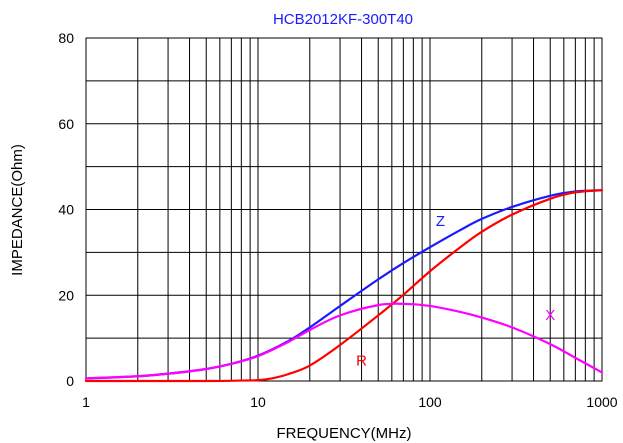  Describe the element at coordinates (343, 19) in the screenshot. I see `chart-title: HCB2012KF-300T40` at that location.